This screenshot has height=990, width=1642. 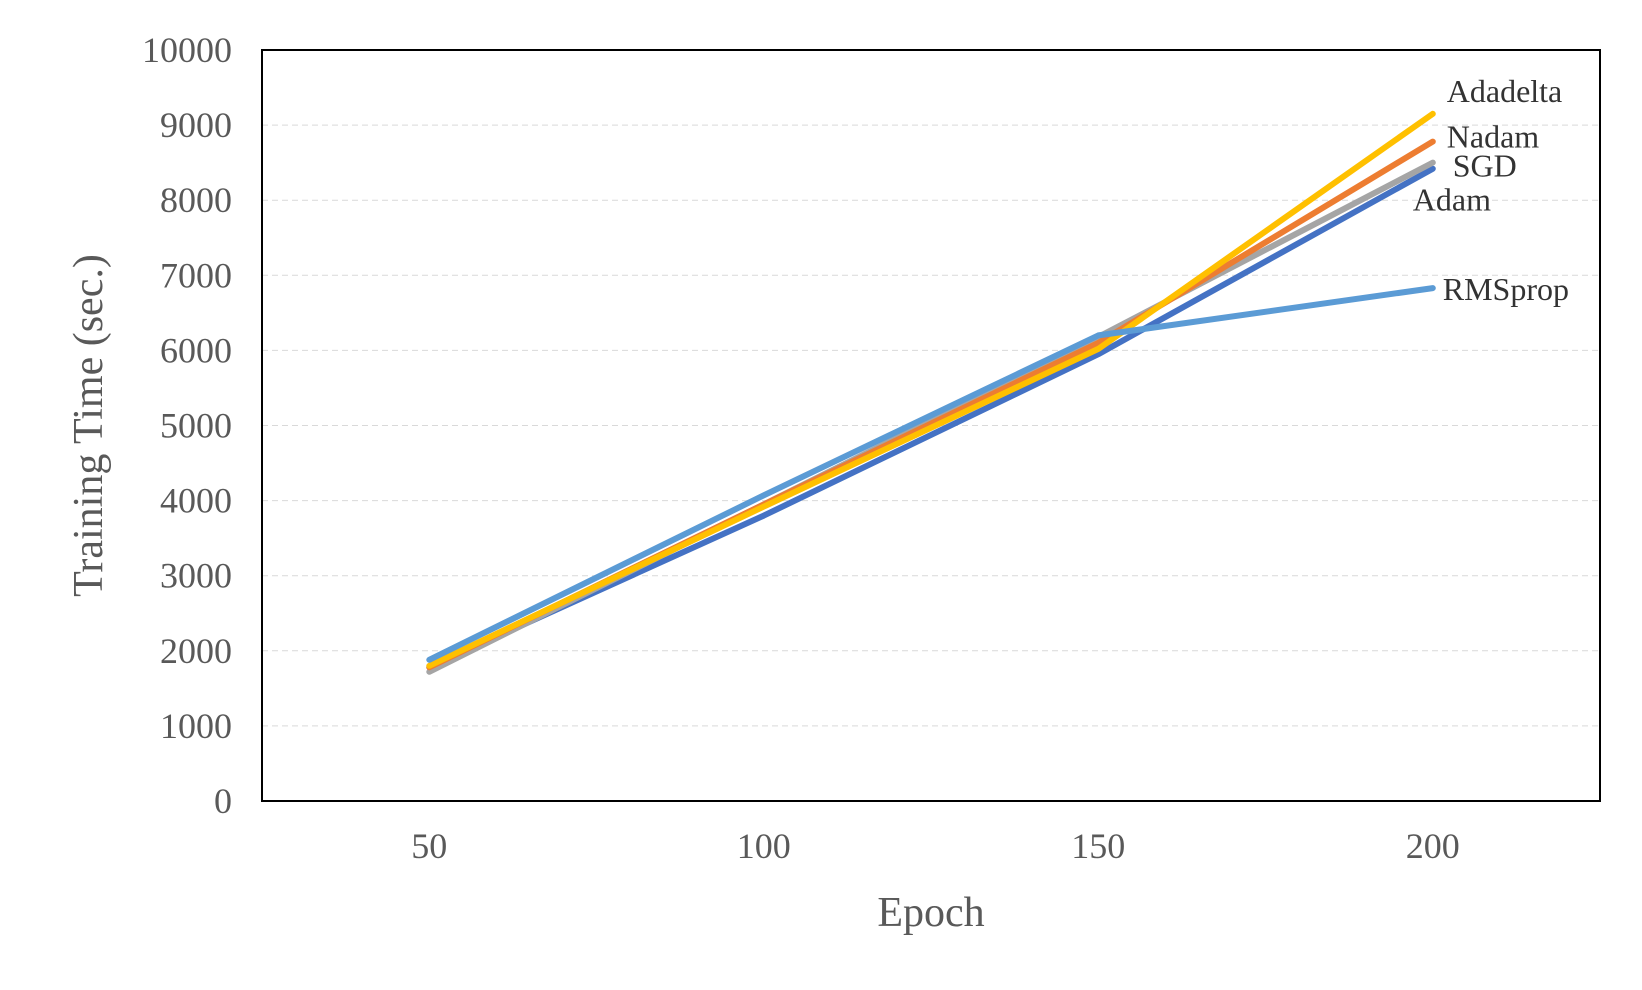 What do you see at coordinates (930, 913) in the screenshot?
I see `x-axis-label: Epoch` at bounding box center [930, 913].